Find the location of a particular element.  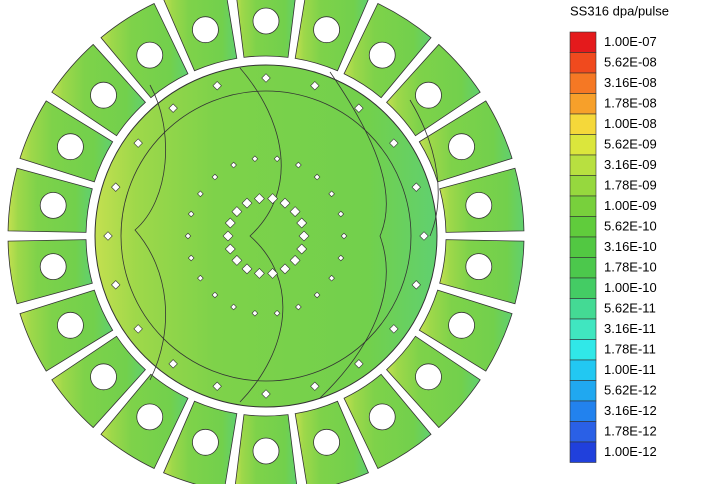

legend-label: 1.00E-08 is located at coordinates (630, 123).